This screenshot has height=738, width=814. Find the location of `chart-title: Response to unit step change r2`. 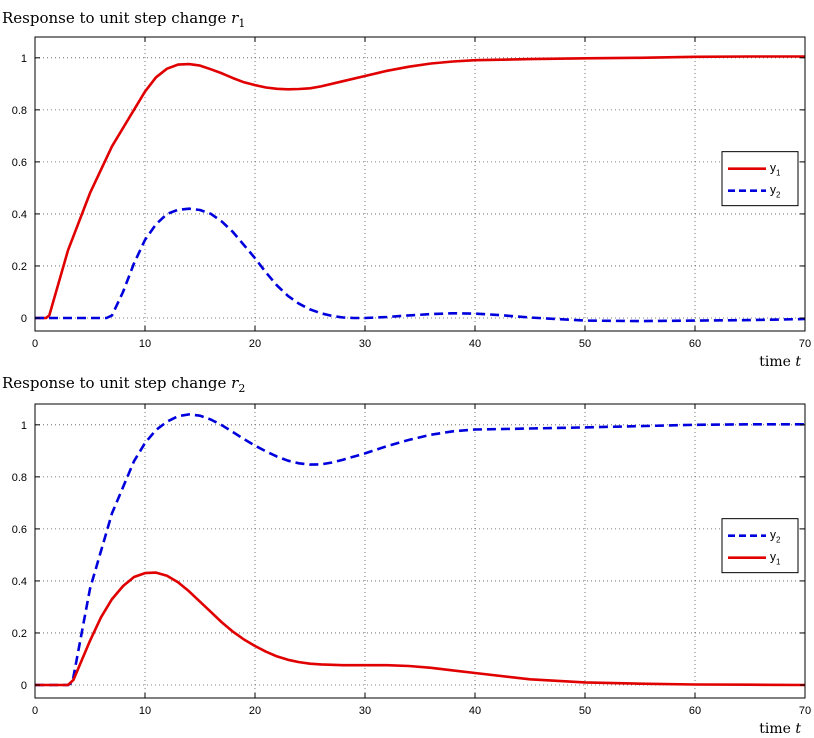

chart-title: Response to unit step change r2 is located at coordinates (123, 384).